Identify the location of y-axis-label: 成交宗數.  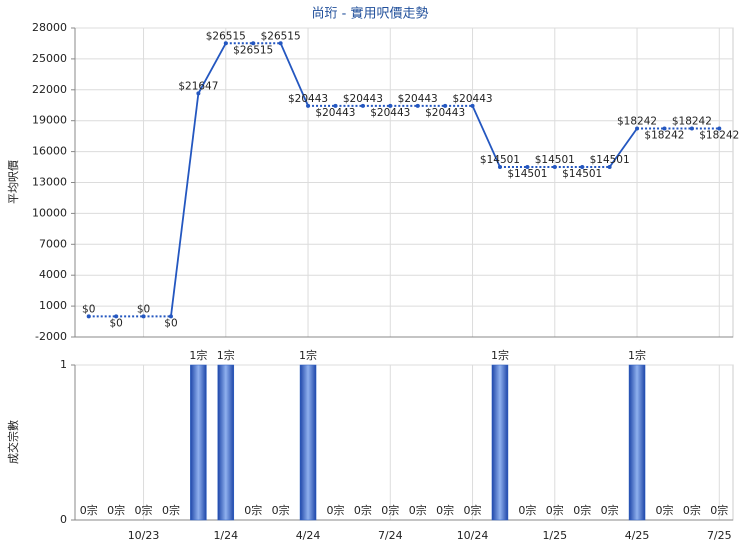
(13, 442).